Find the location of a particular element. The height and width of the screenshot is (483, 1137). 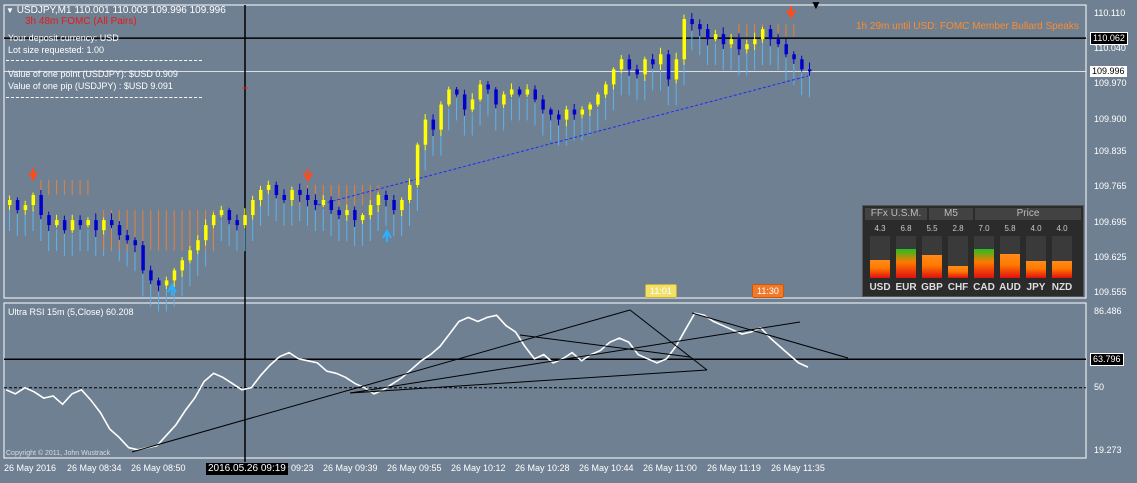

currency-code: USD is located at coordinates (880, 287).